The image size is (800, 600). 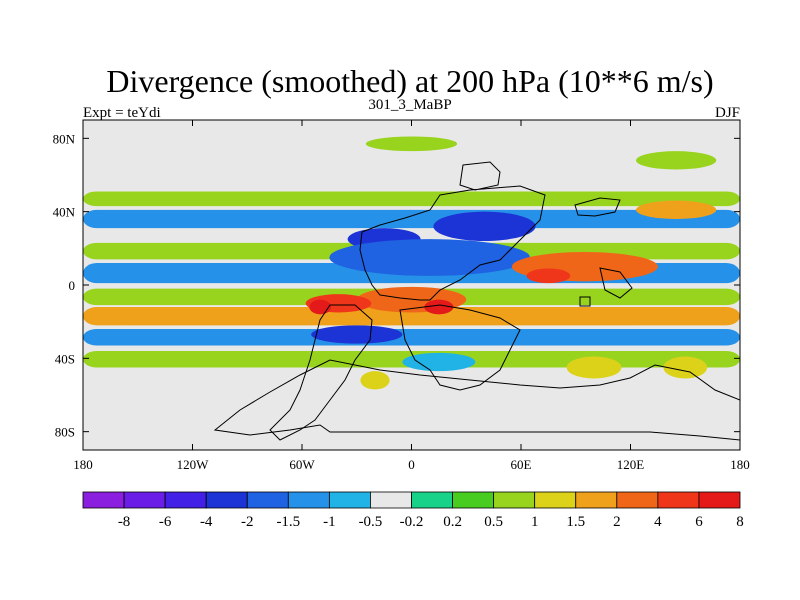 I want to click on subtitle-left: Expt = teYdi, so click(x=122, y=113).